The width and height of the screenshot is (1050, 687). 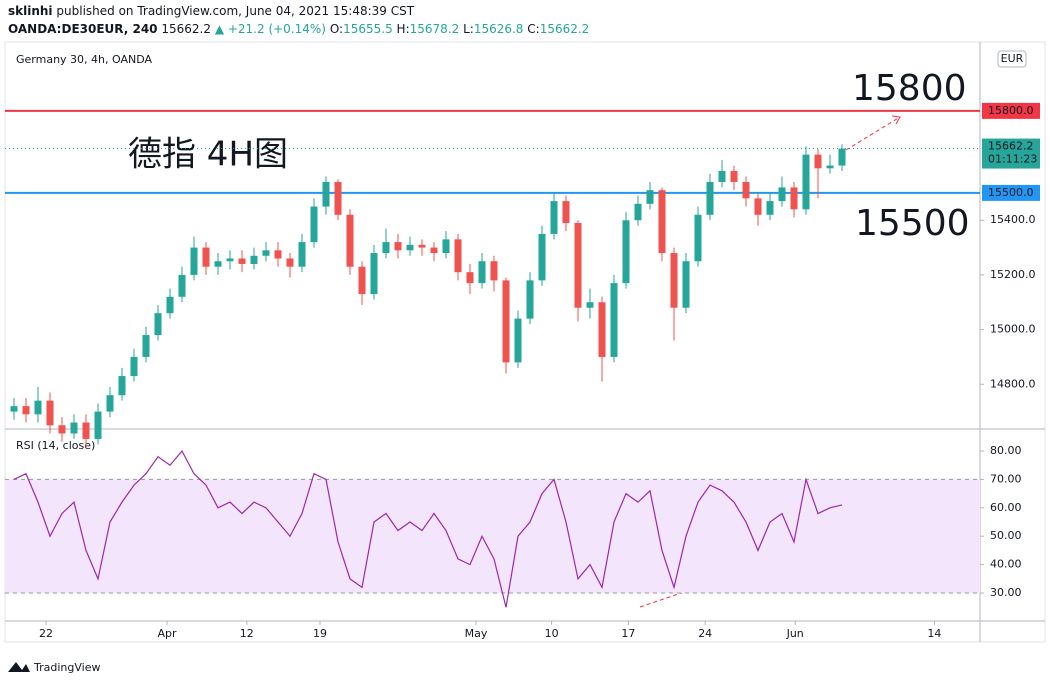 I want to click on x-tick-label: Jun, so click(x=795, y=633).